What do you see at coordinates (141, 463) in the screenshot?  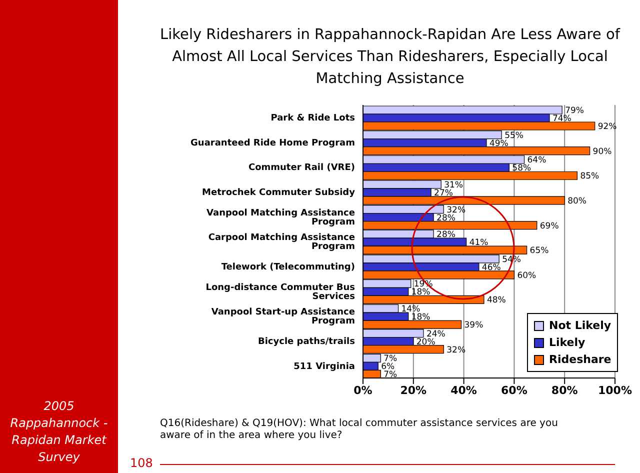 I see `text: 108` at bounding box center [141, 463].